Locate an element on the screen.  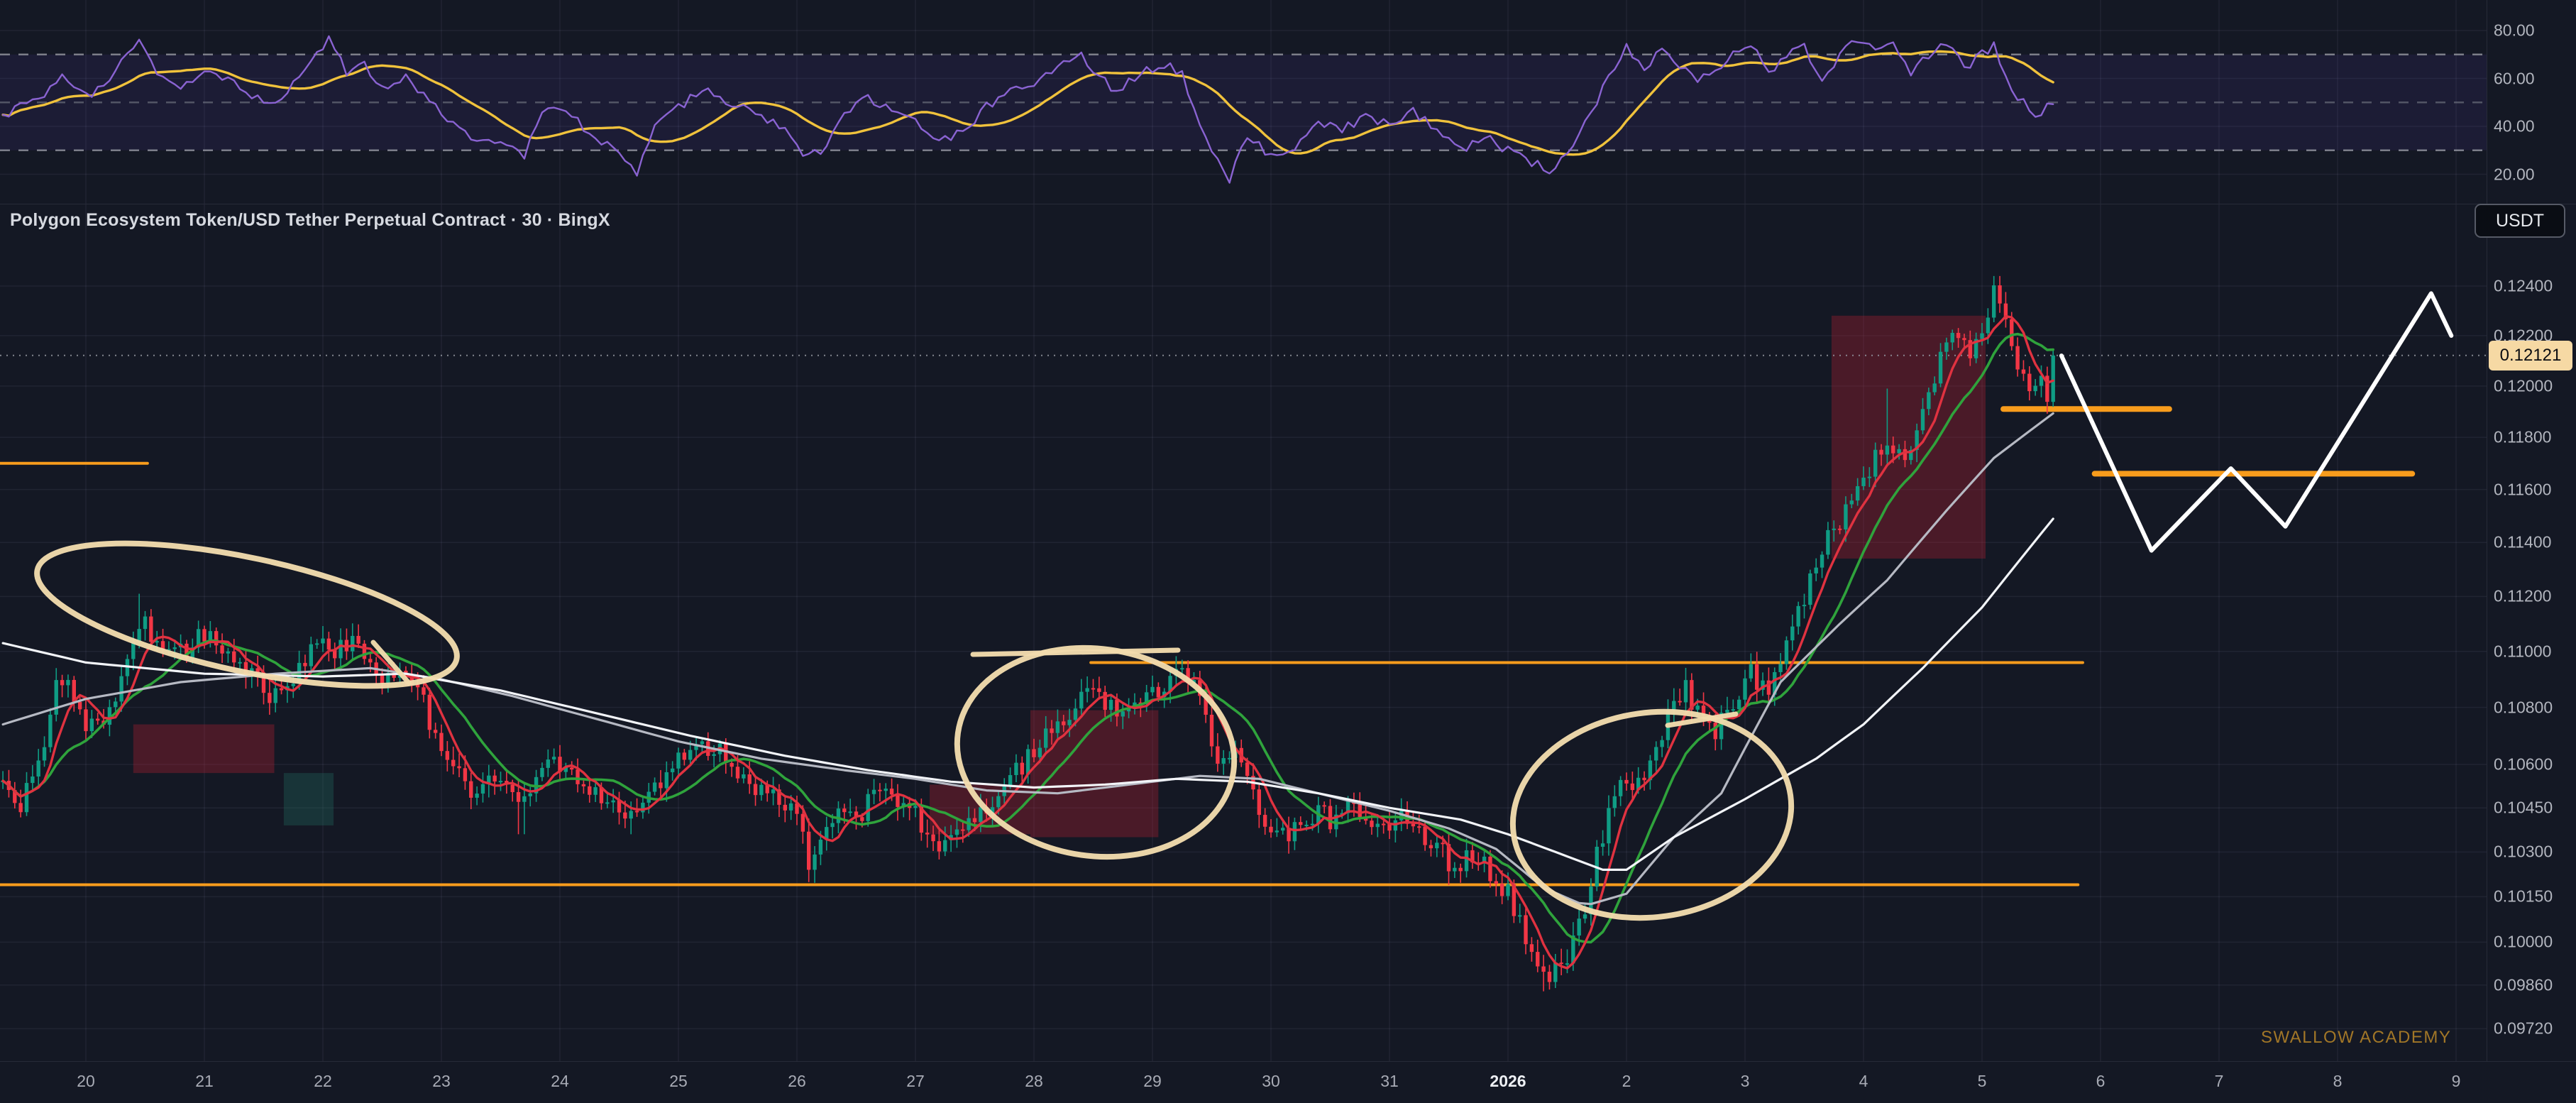
time-axis-label: 2026 is located at coordinates (1508, 1081).